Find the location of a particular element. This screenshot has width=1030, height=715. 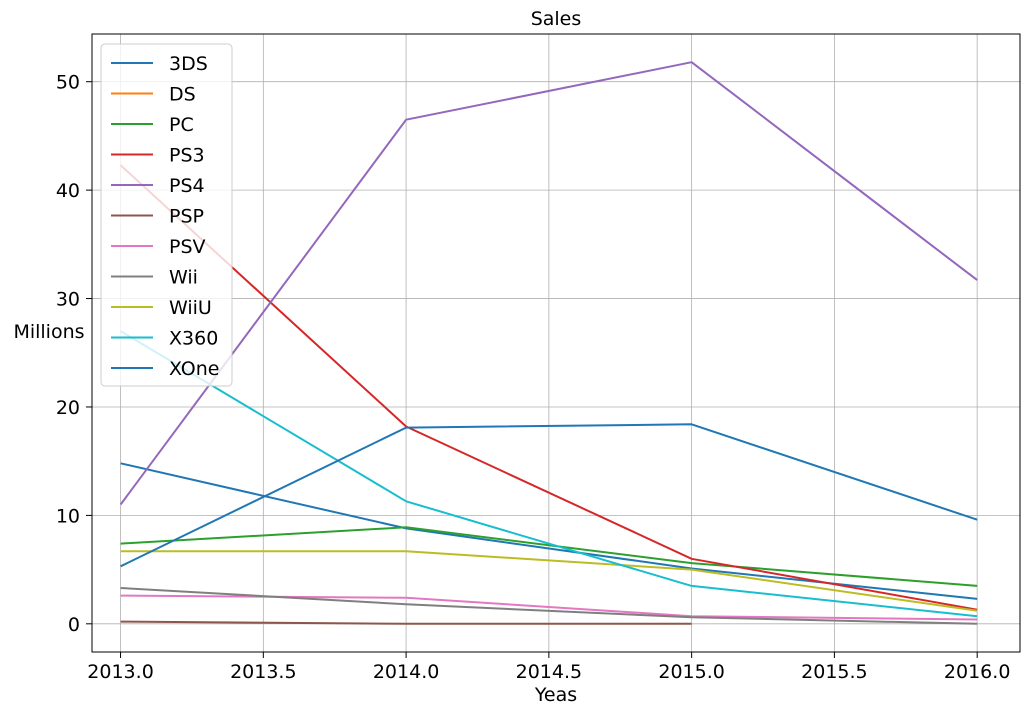

y-tick-label: 20 is located at coordinates (68, 408).